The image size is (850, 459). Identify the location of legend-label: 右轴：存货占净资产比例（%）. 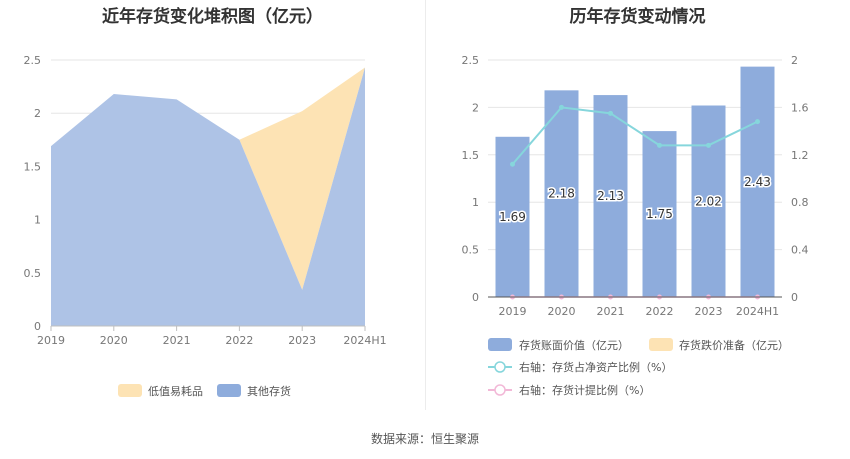
(595, 367).